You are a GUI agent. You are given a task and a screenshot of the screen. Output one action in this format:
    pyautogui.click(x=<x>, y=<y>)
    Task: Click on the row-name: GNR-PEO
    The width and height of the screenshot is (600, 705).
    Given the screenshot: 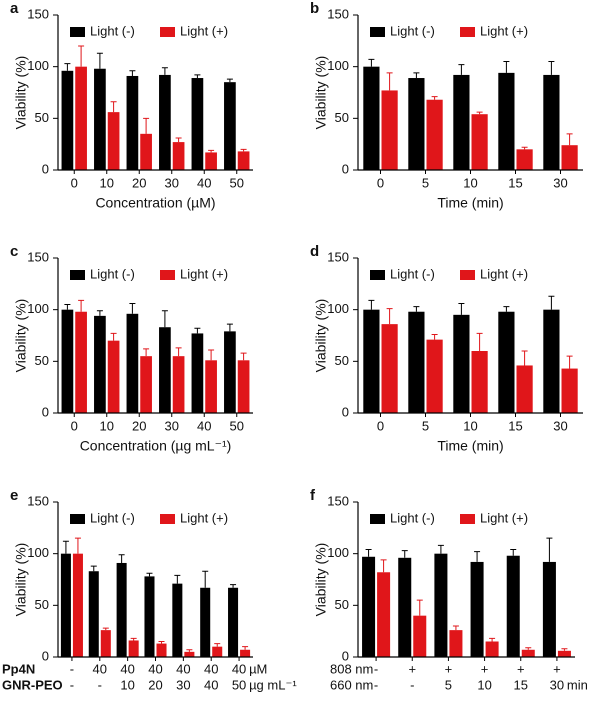 What is the action you would take?
    pyautogui.click(x=32, y=684)
    